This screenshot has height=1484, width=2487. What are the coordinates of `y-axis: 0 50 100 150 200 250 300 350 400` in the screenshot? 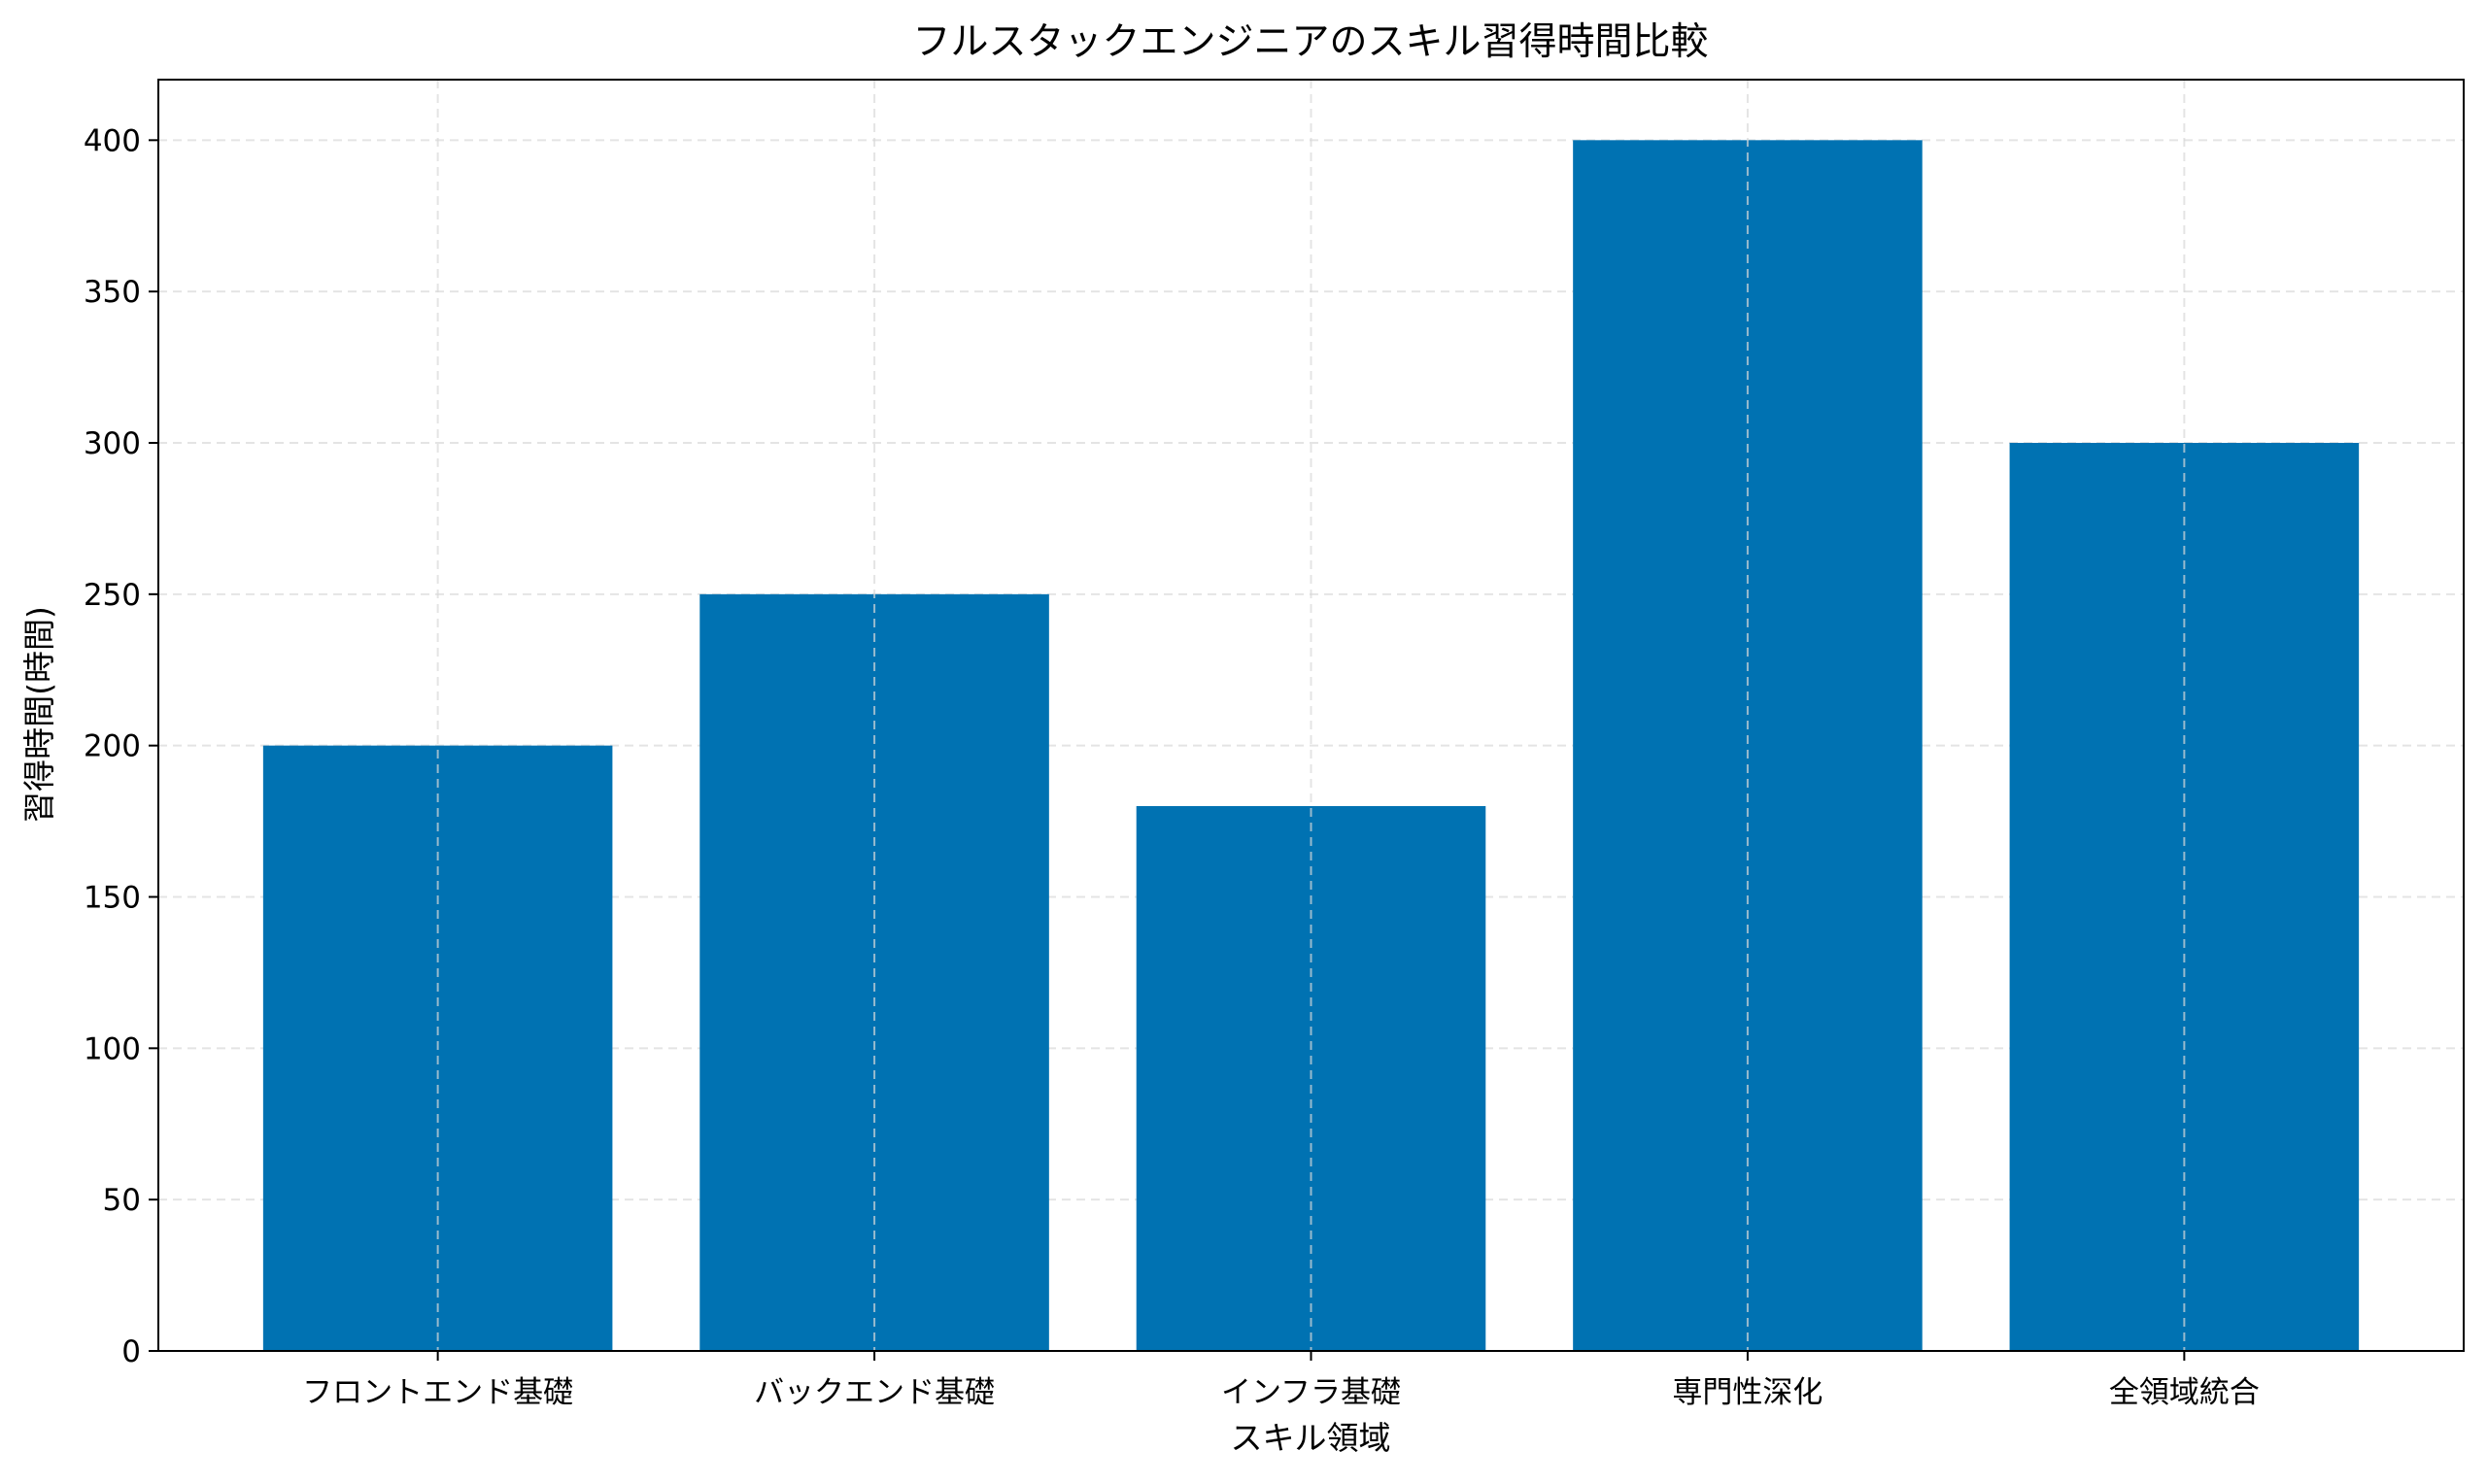 It's located at (121, 746).